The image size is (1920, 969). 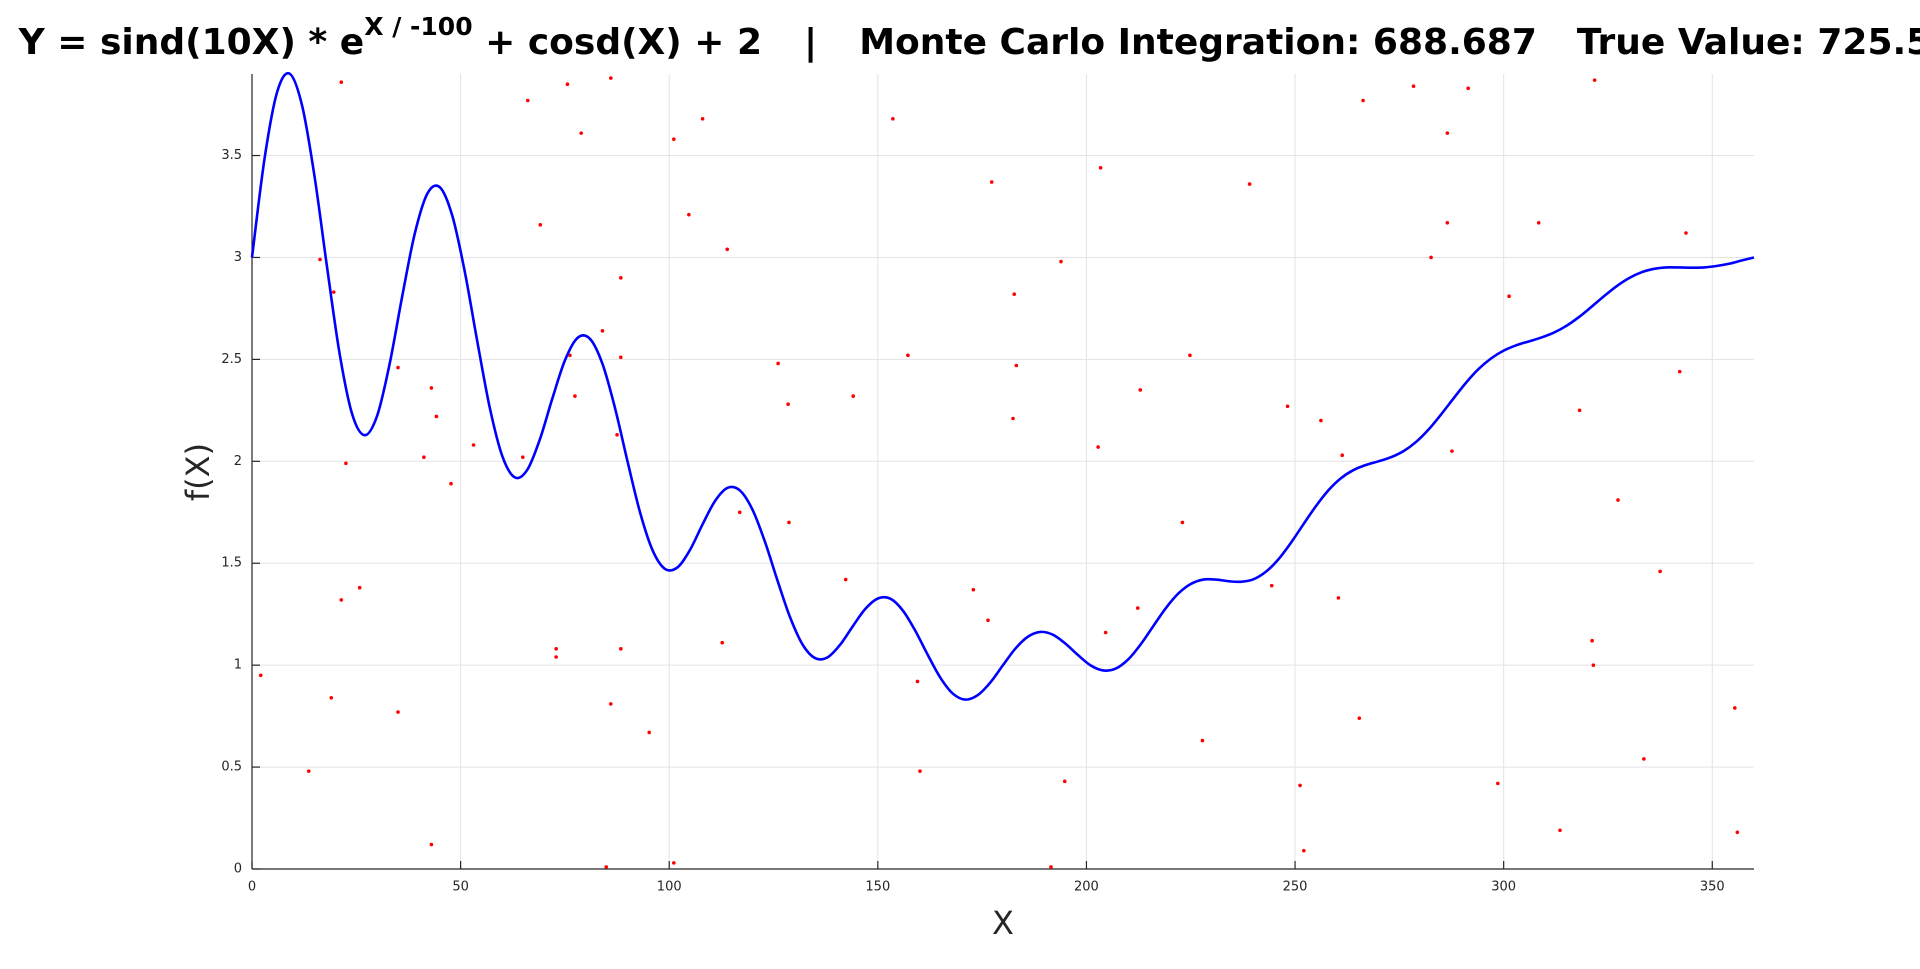 What do you see at coordinates (191, 42) in the screenshot?
I see `title-base: Y = sind(10X) * e` at bounding box center [191, 42].